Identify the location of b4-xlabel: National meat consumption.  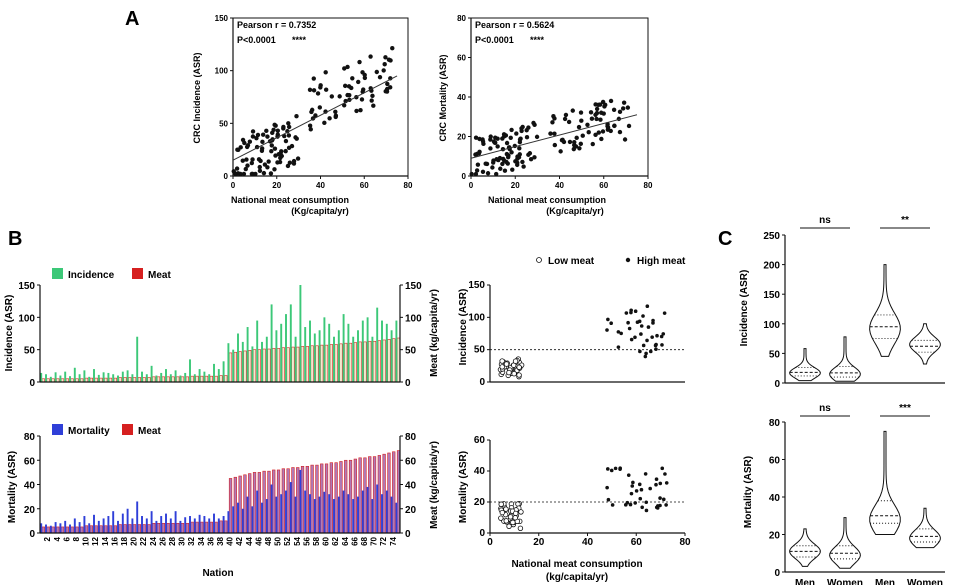
(576, 564).